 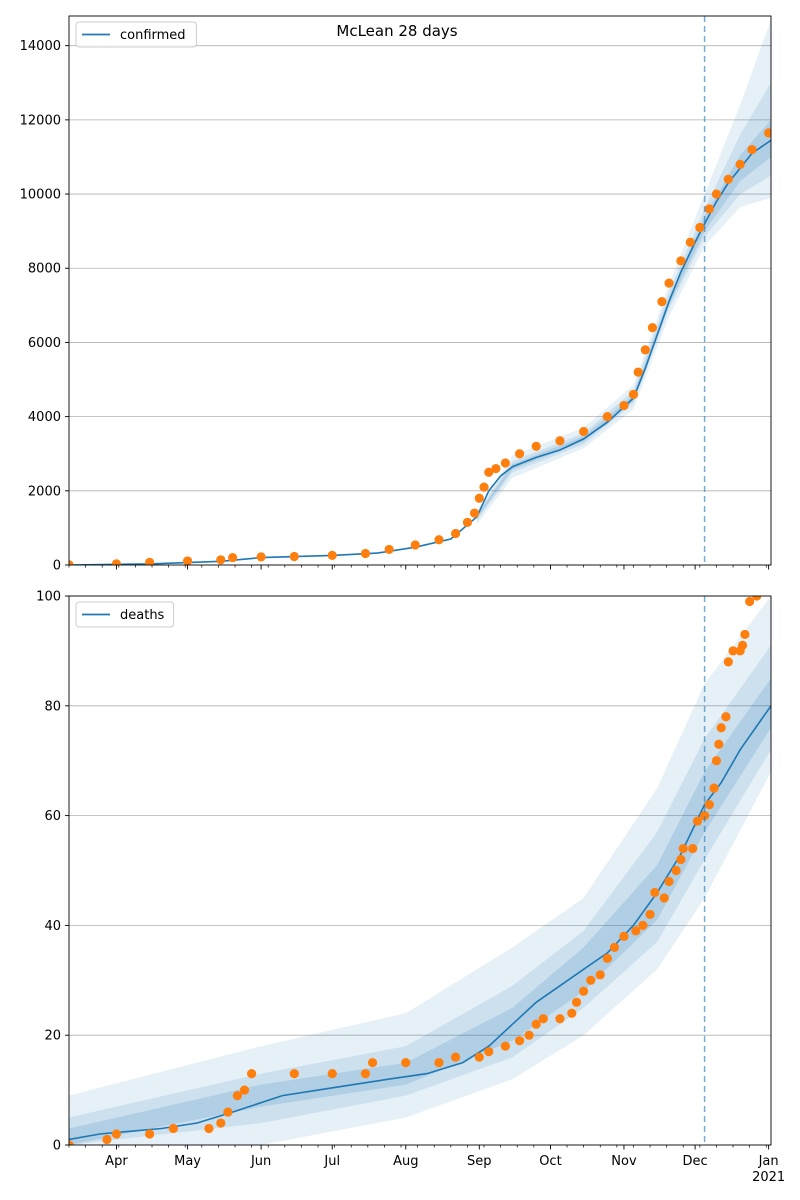 What do you see at coordinates (142, 615) in the screenshot?
I see `legend-label: deaths` at bounding box center [142, 615].